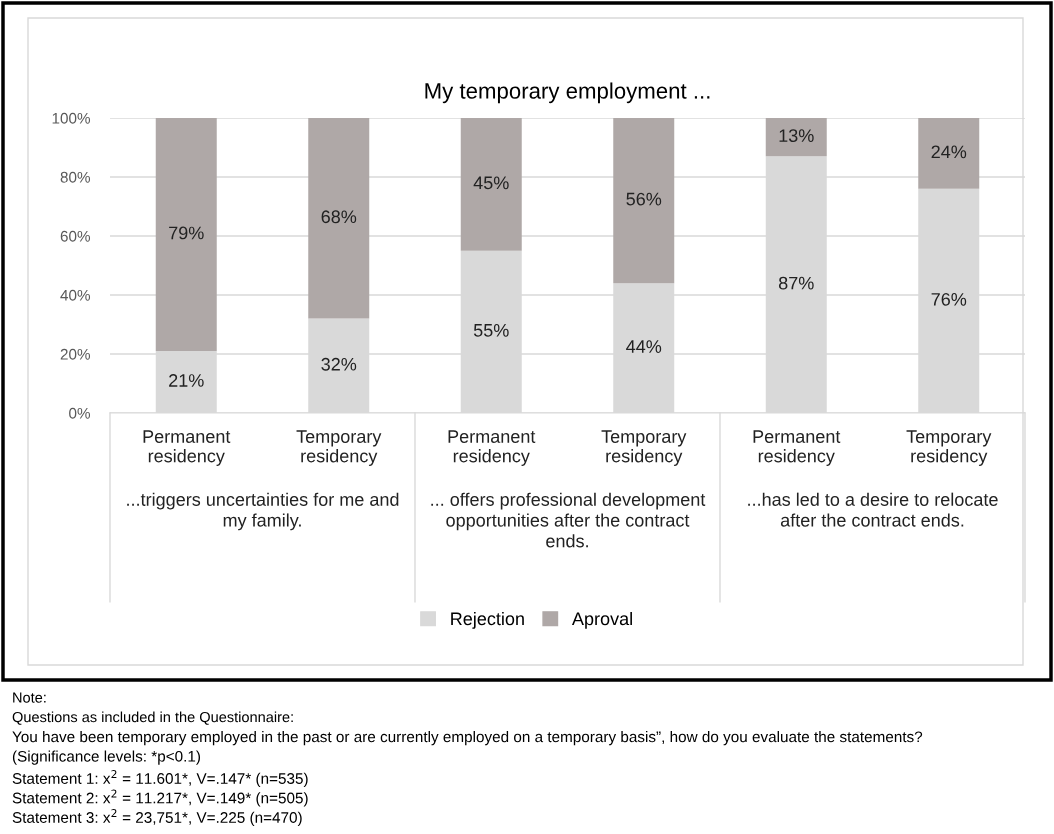 This screenshot has width=1054, height=834. Describe the element at coordinates (71, 118) in the screenshot. I see `y-tick-label: 100%` at that location.